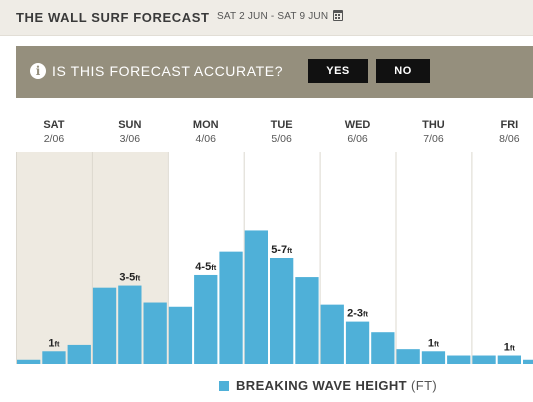 Image resolution: width=533 pixels, height=402 pixels. Describe the element at coordinates (281, 139) in the screenshot. I see `date-label: 5/06` at that location.